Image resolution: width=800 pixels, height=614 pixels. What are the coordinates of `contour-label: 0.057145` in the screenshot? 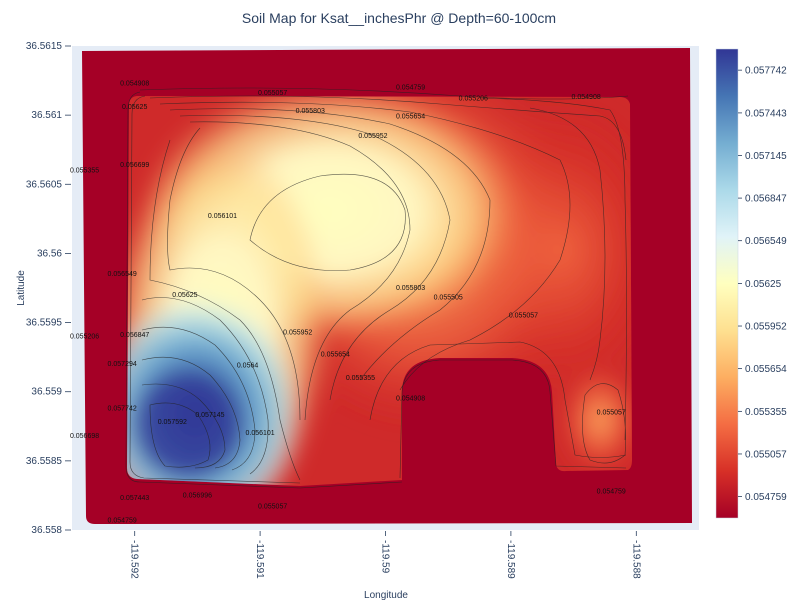 It's located at (209, 415).